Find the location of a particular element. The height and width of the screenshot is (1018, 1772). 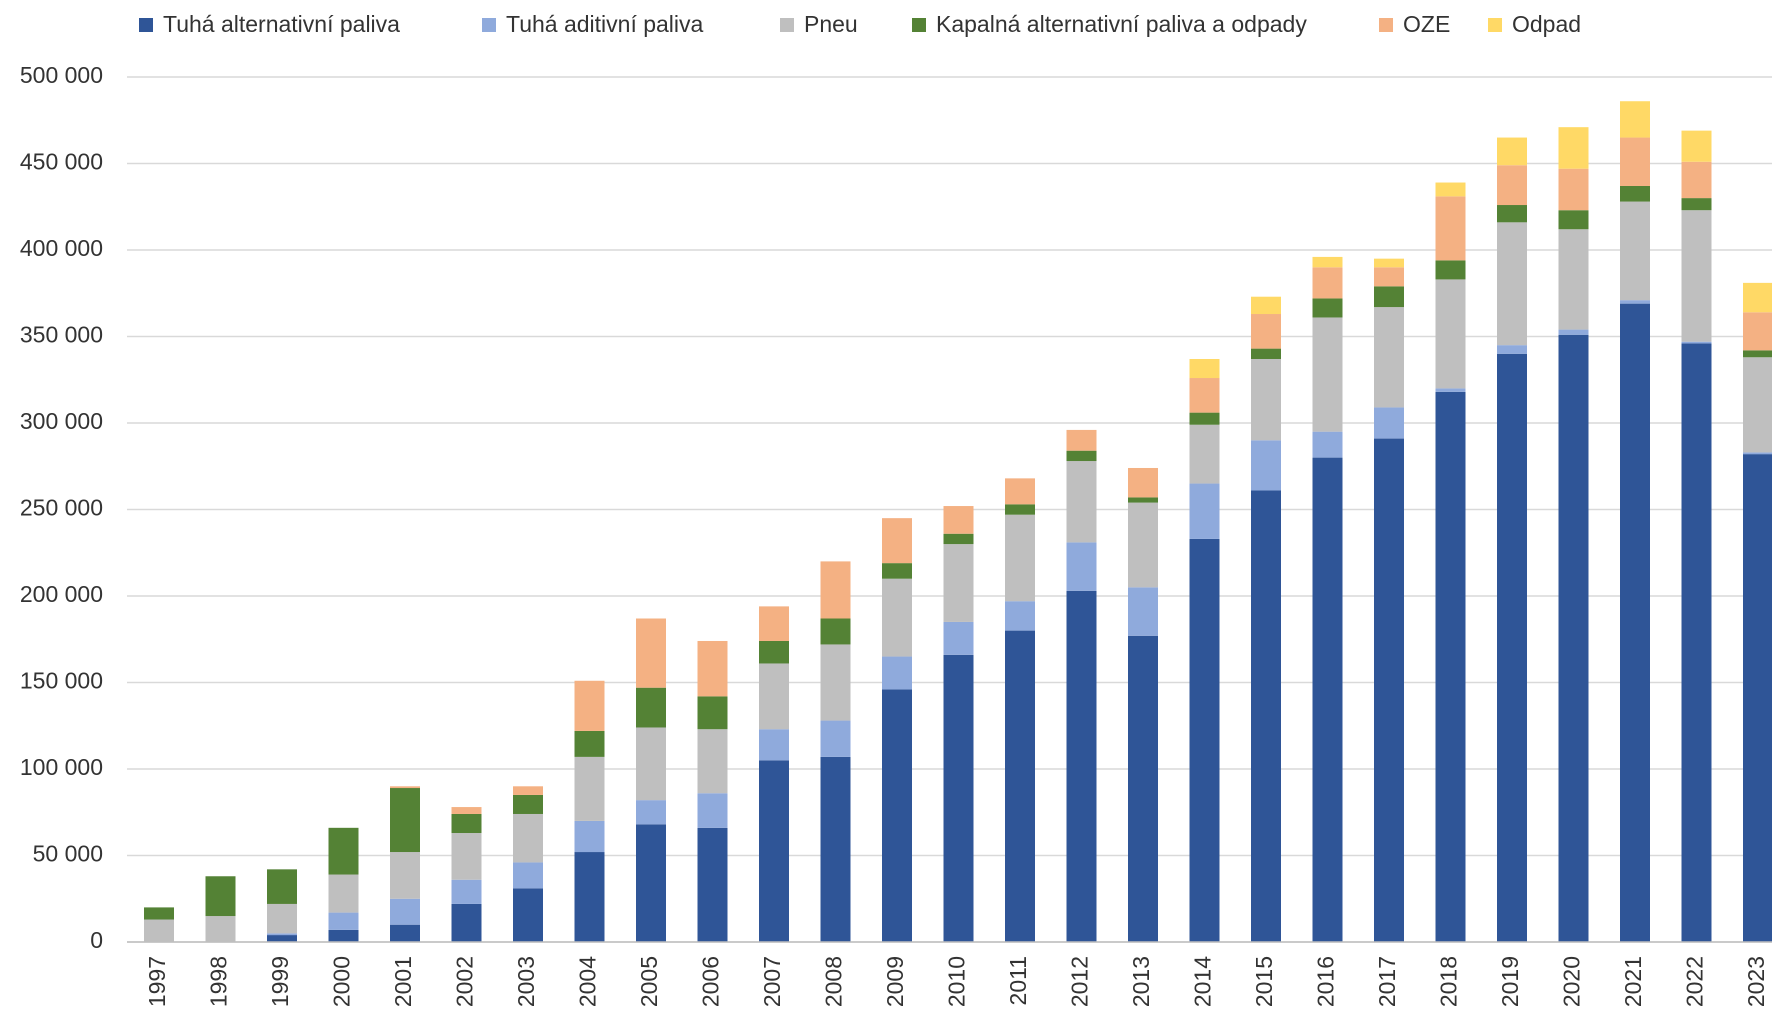

y-tick-label: 200 000 is located at coordinates (61, 594).